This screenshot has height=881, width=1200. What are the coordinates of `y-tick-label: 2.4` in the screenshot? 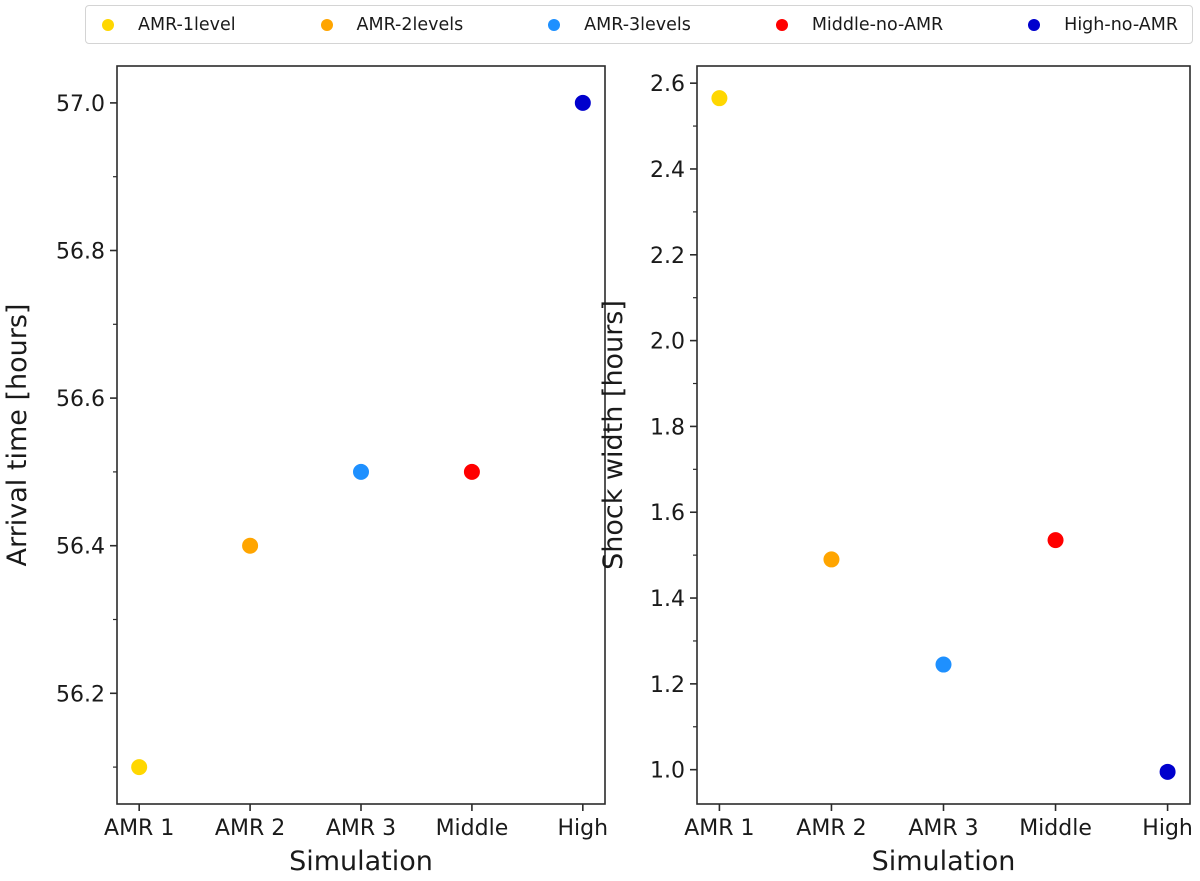 It's located at (667, 170).